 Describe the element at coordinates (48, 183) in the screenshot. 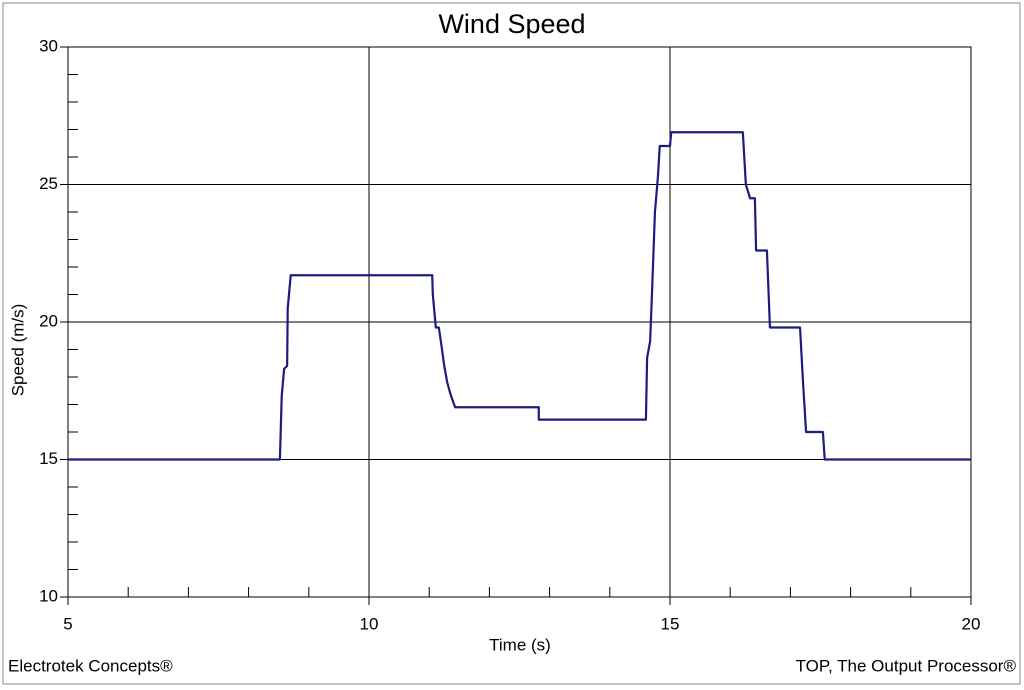

I see `y-tick-label: 25` at that location.